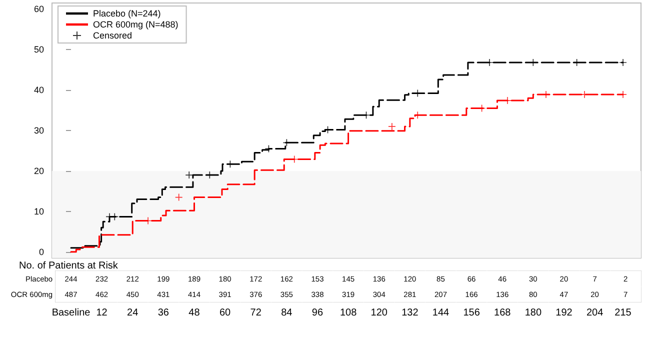 This screenshot has height=342, width=651. What do you see at coordinates (533, 313) in the screenshot?
I see `x-tick-label: 180` at bounding box center [533, 313].